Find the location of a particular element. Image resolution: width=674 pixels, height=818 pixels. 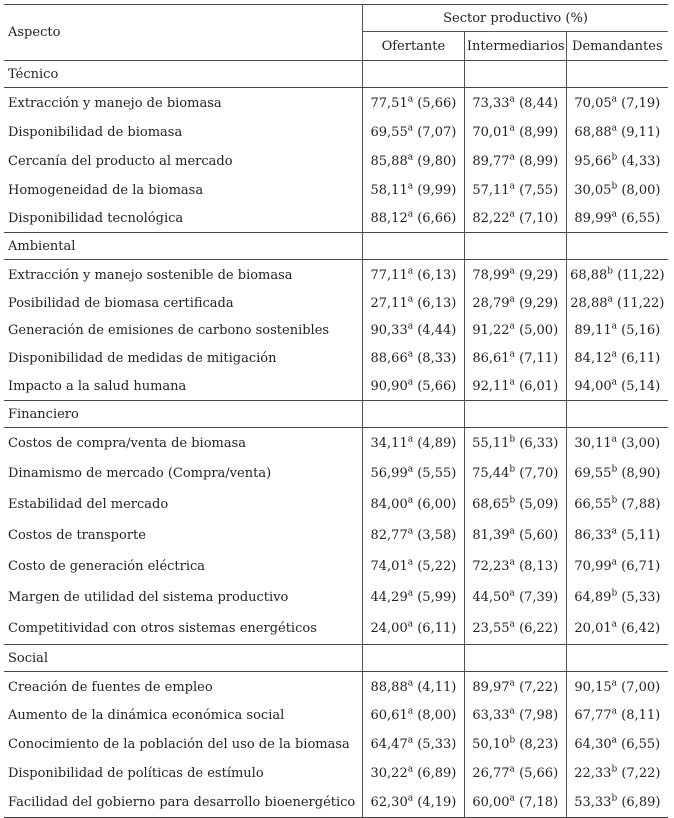

std-deviation: (4,33) is located at coordinates (641, 161).